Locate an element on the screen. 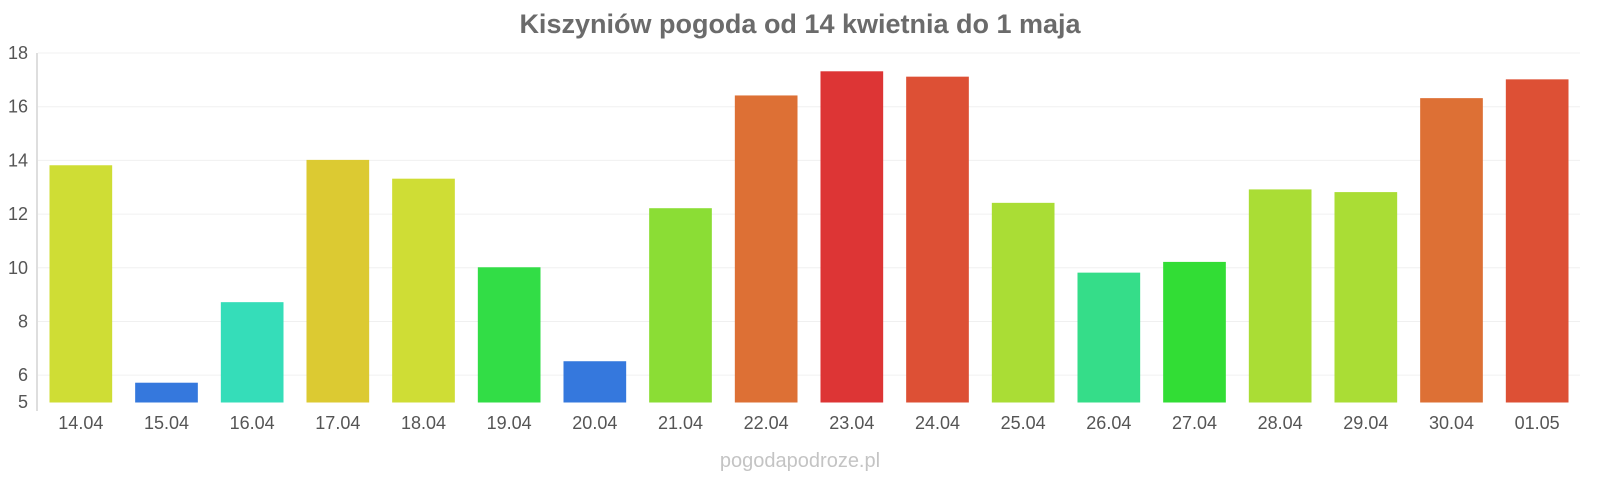 This screenshot has height=480, width=1600. x-tick-label: 17.04 is located at coordinates (337, 423).